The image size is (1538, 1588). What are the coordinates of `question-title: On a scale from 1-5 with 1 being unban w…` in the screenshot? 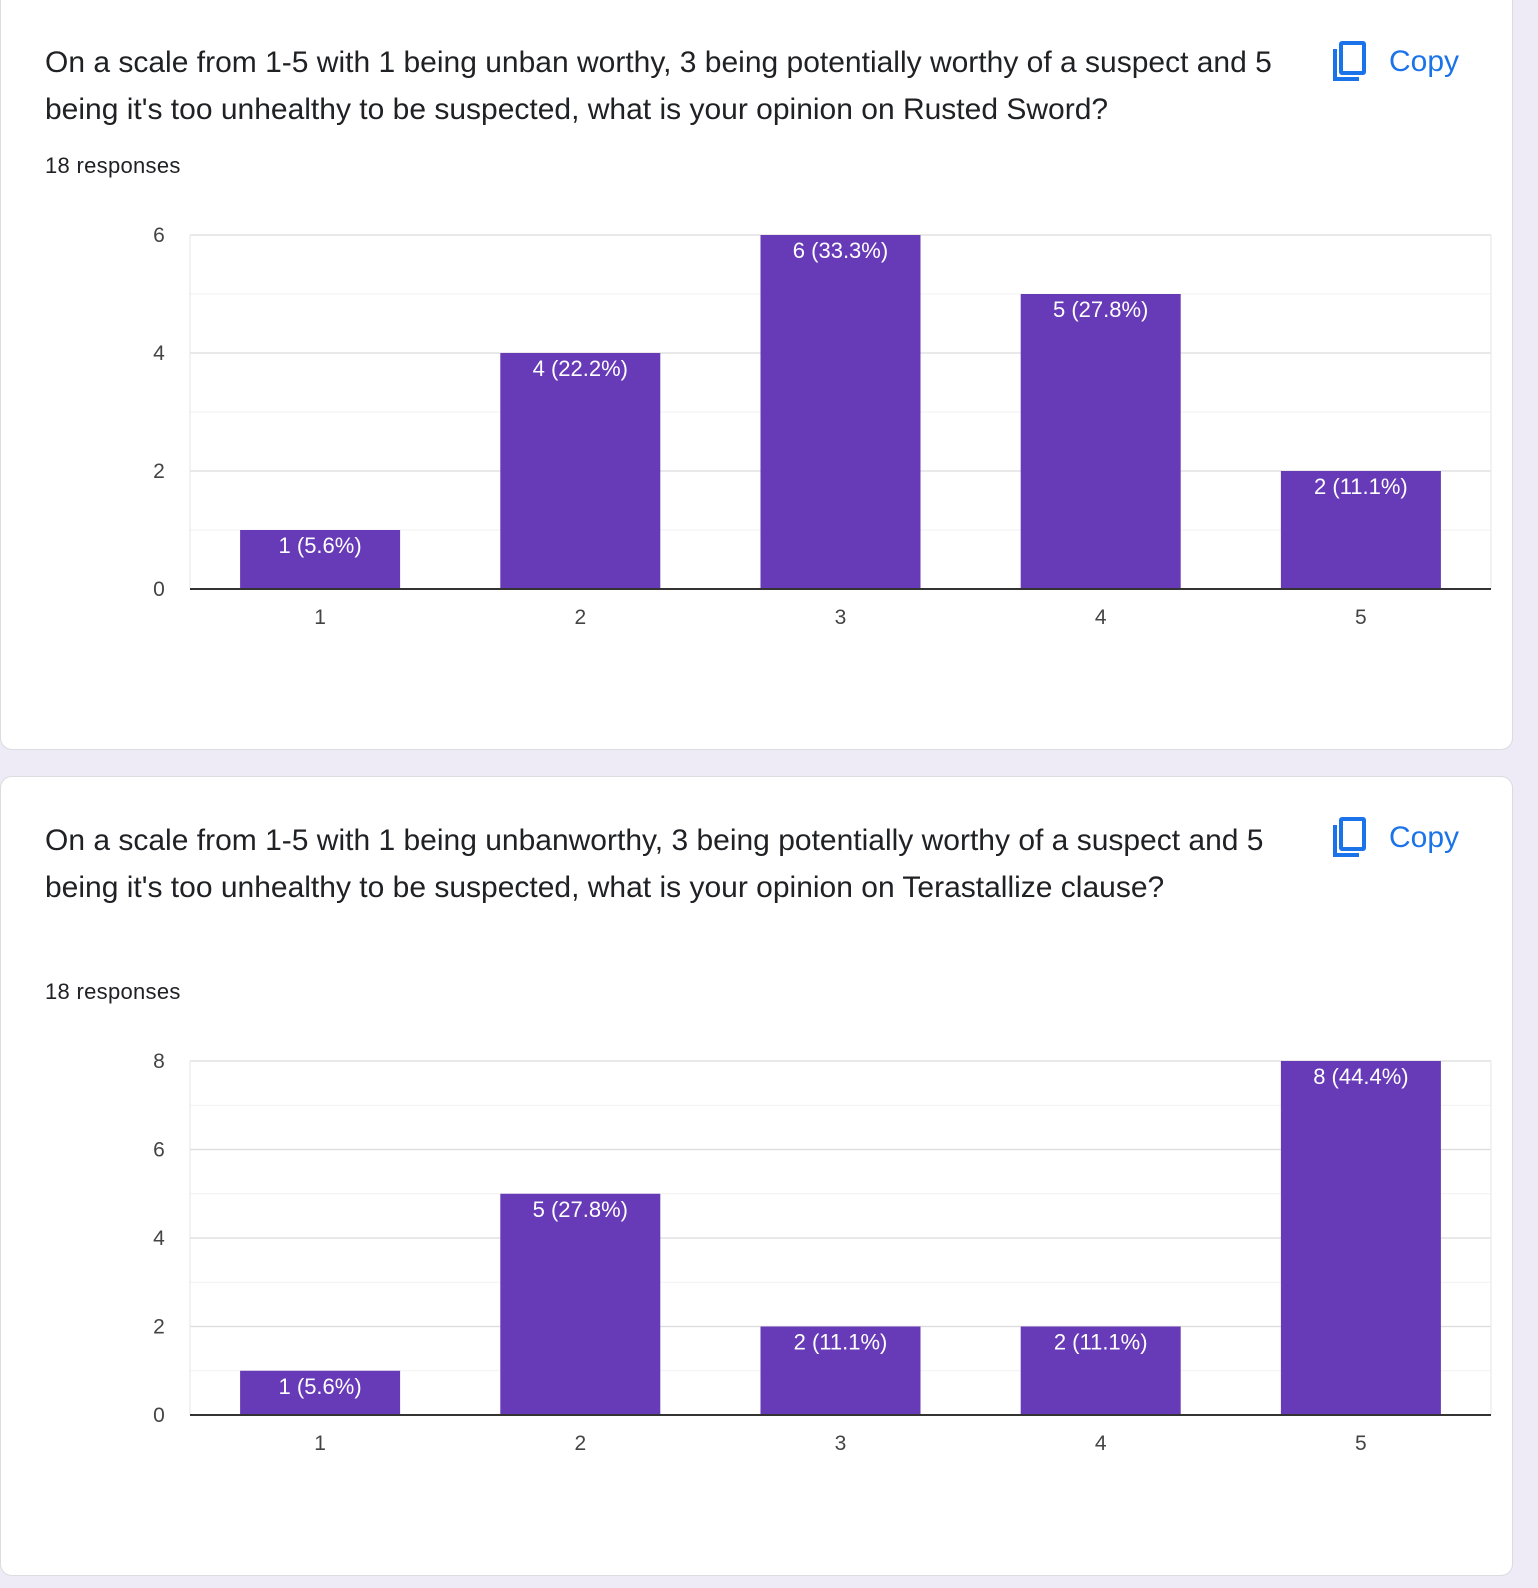 It's located at (658, 86).